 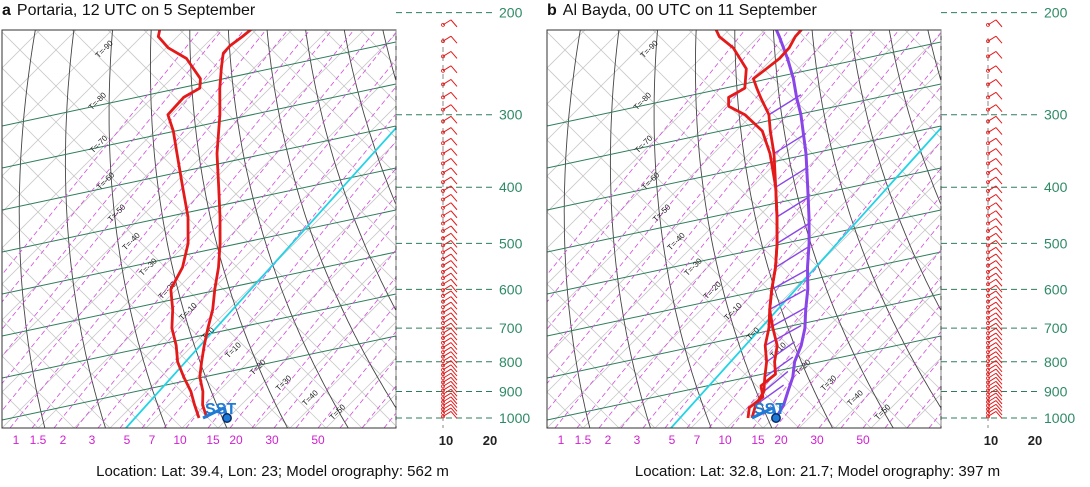 I want to click on pressure-level-label: 500, so click(x=1056, y=243).